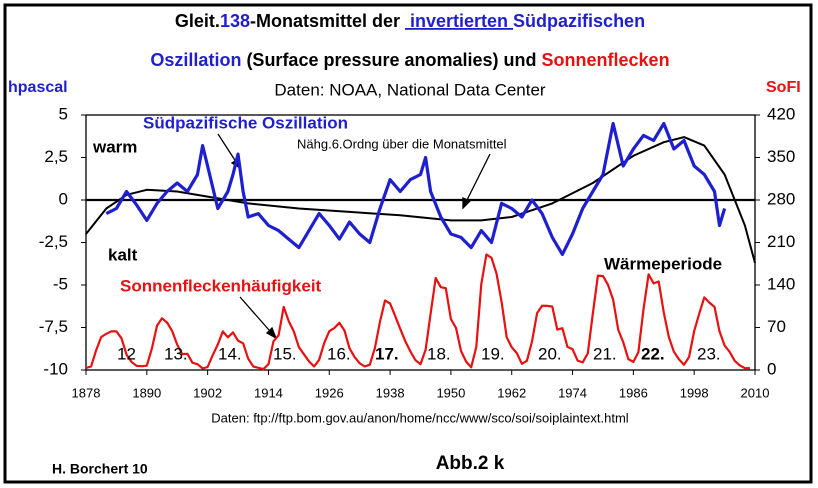  I want to click on cycle-label: 12, so click(126, 353).